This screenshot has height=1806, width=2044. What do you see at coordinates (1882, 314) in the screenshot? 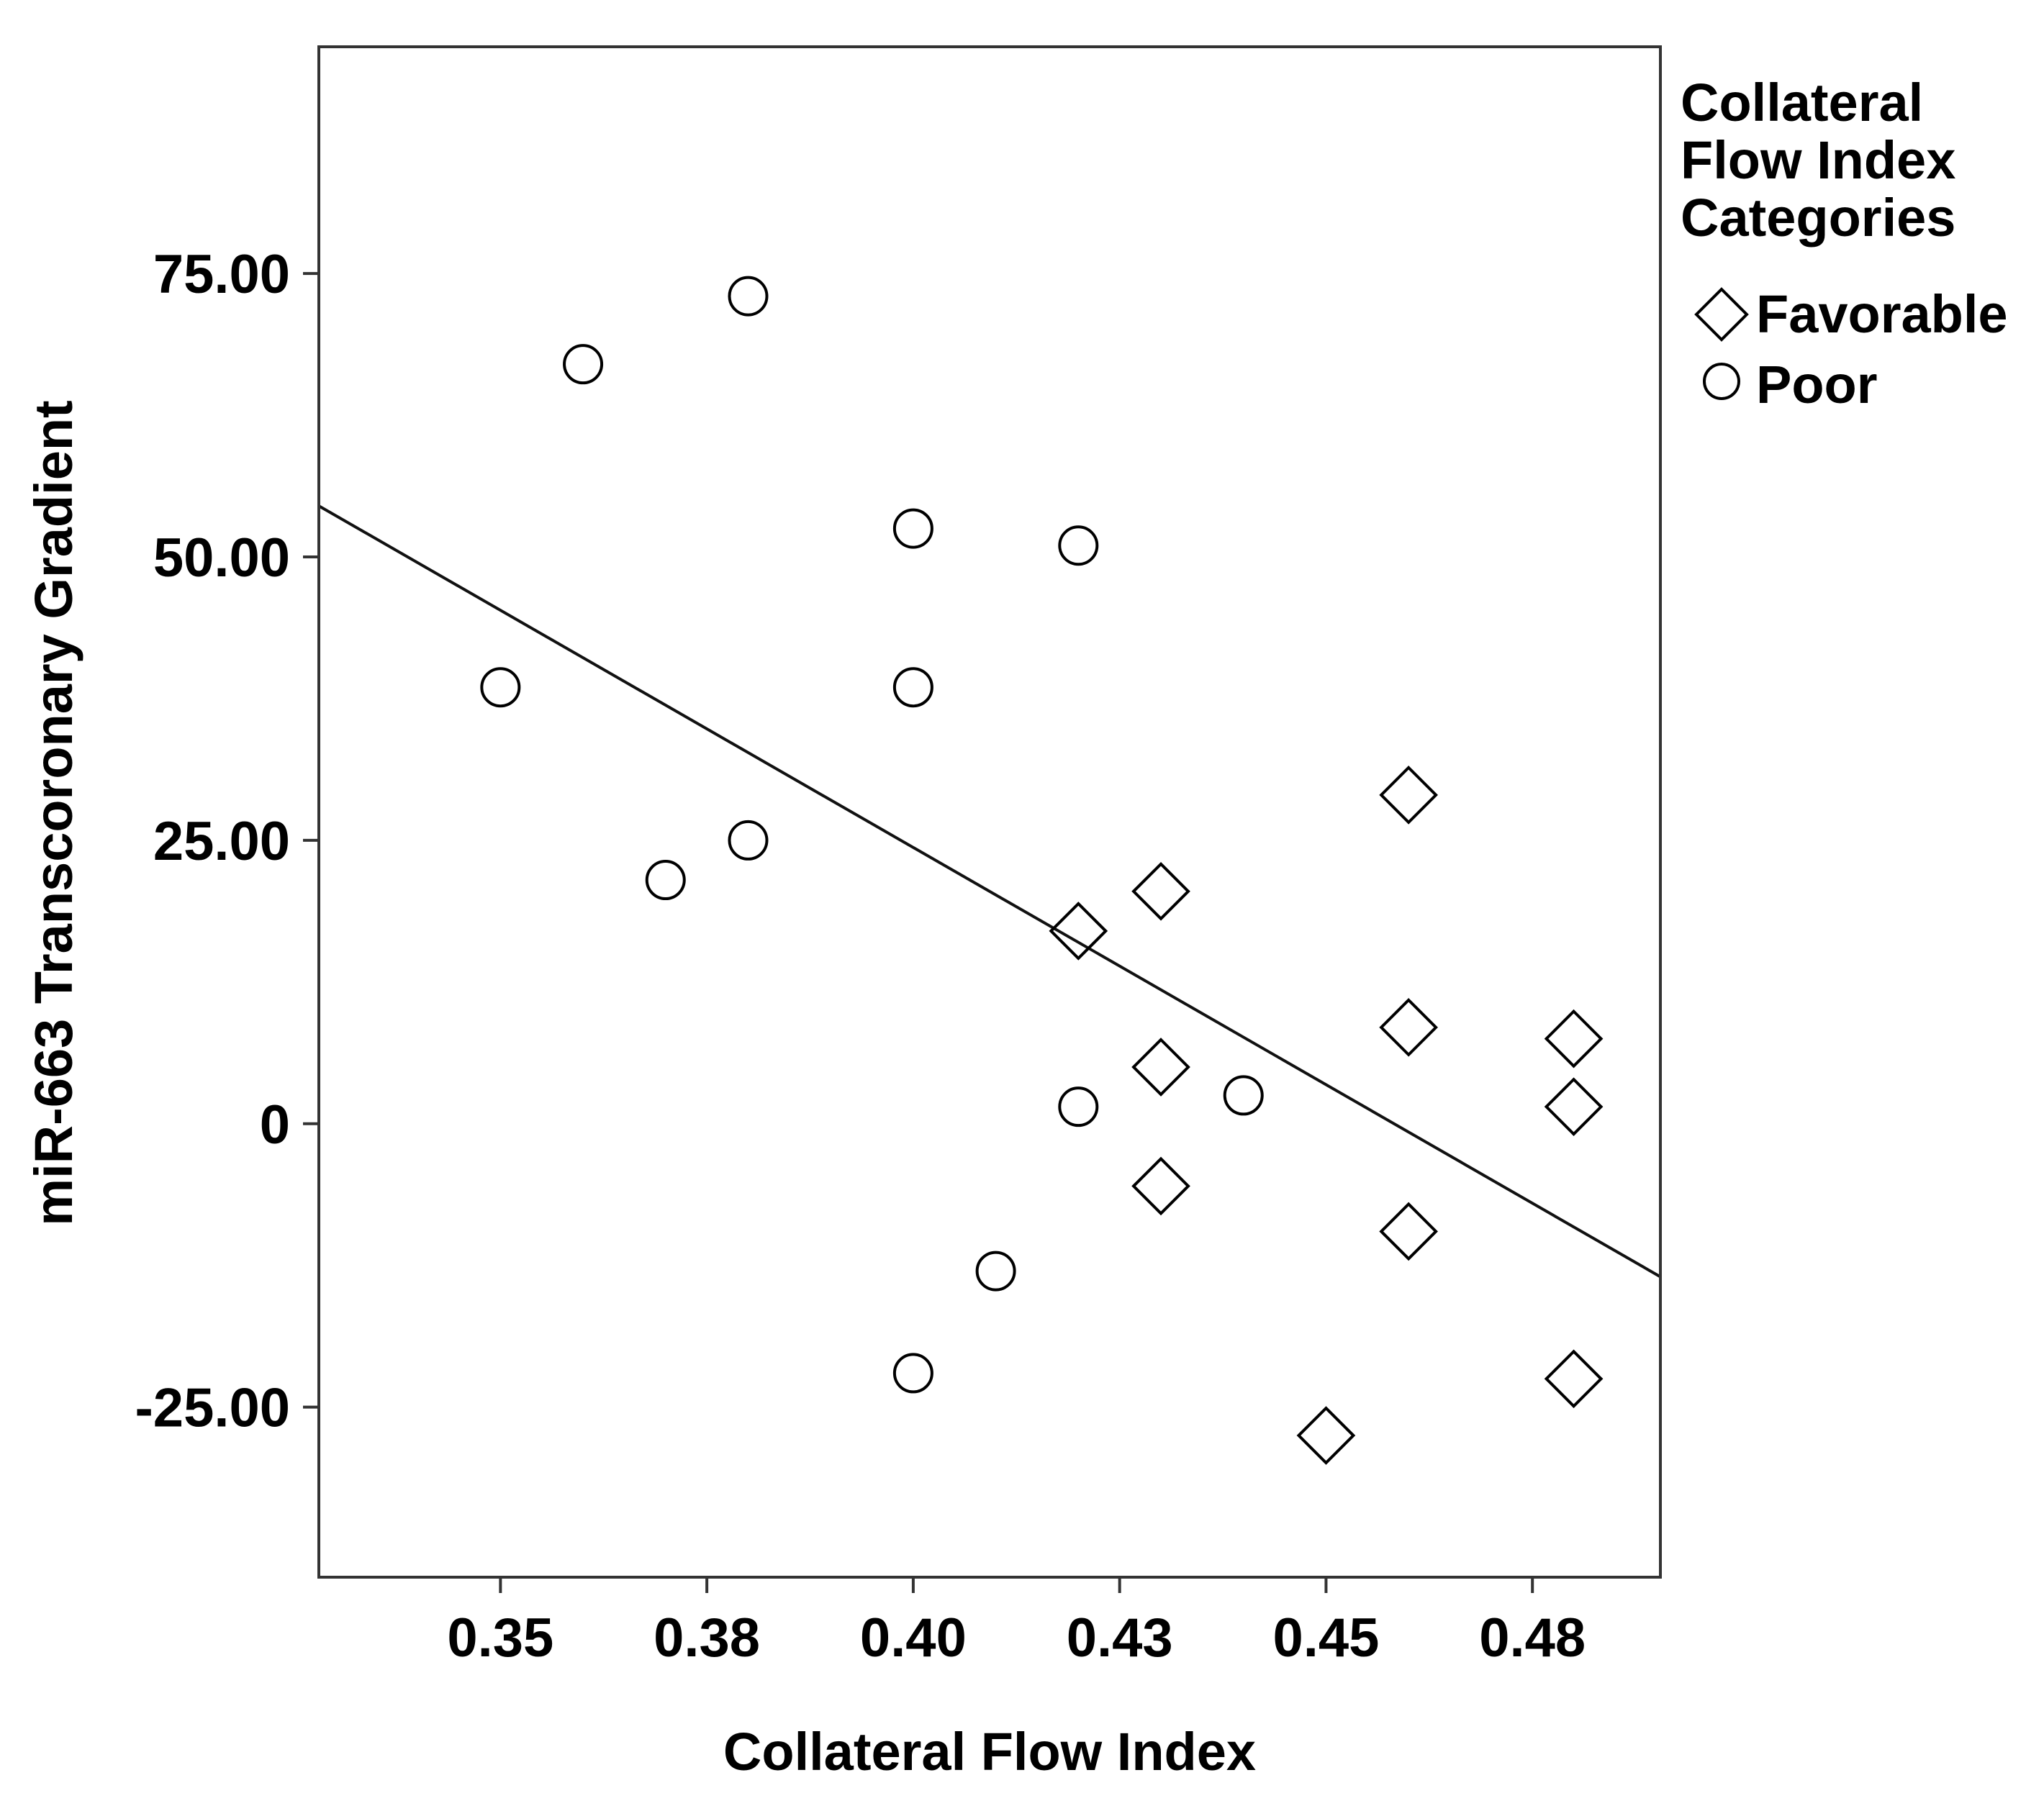
I see `legend-label-favorable: Favorable` at bounding box center [1882, 314].